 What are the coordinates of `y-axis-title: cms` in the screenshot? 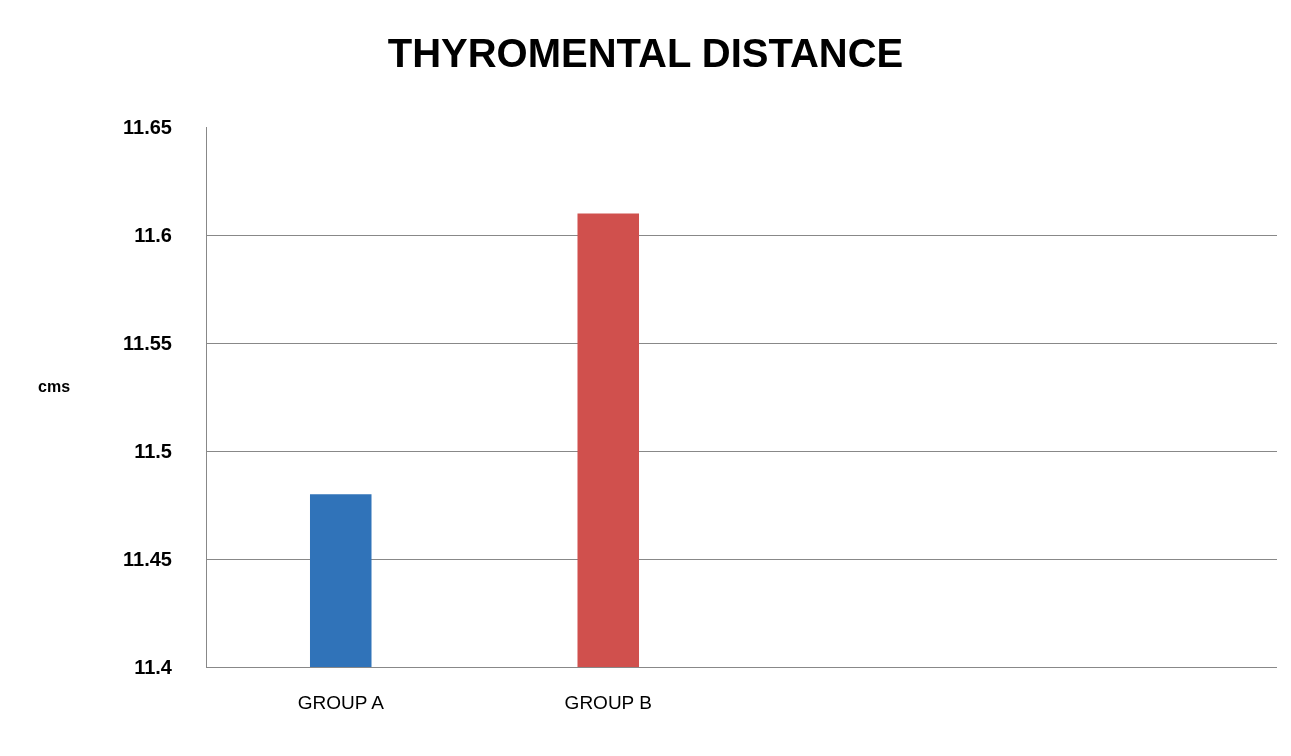 It's located at (54, 386).